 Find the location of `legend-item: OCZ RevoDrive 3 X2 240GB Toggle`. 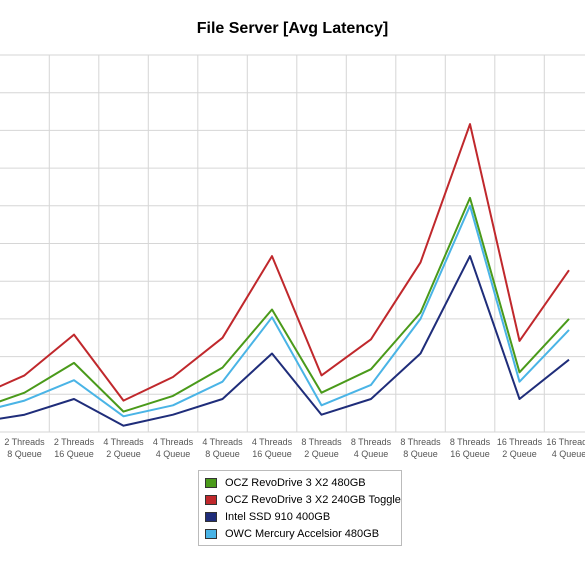

legend-item: OCZ RevoDrive 3 X2 240GB Toggle is located at coordinates (303, 499).